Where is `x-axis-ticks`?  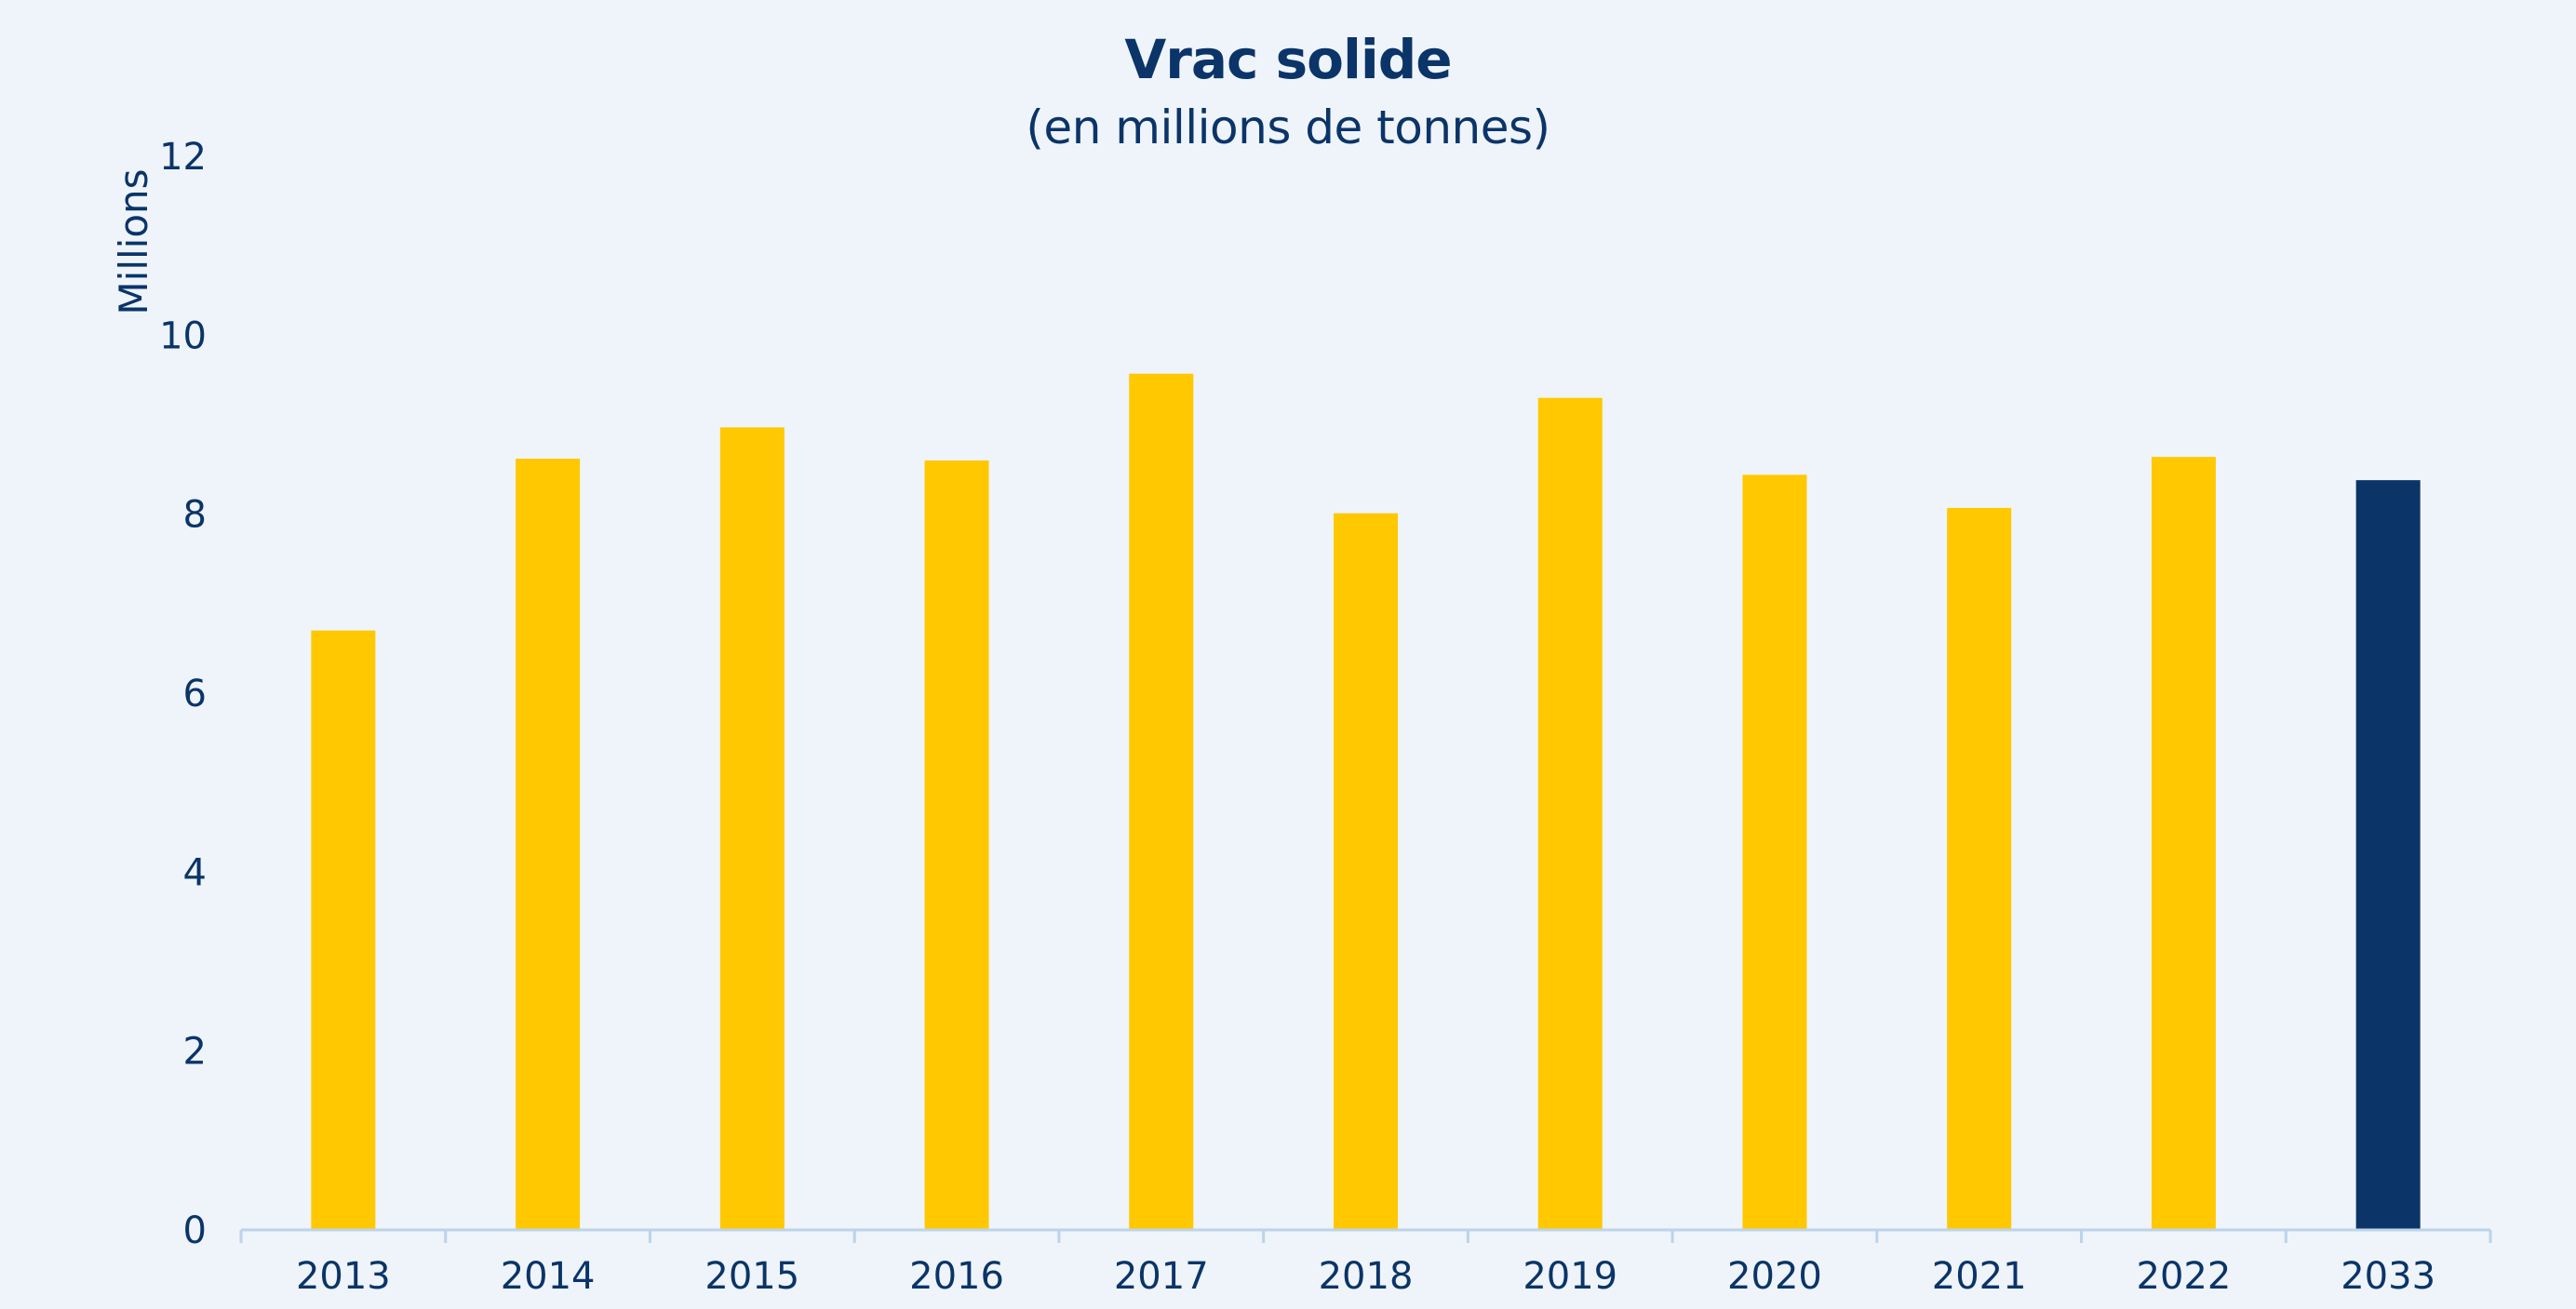 x-axis-ticks is located at coordinates (1365, 1237).